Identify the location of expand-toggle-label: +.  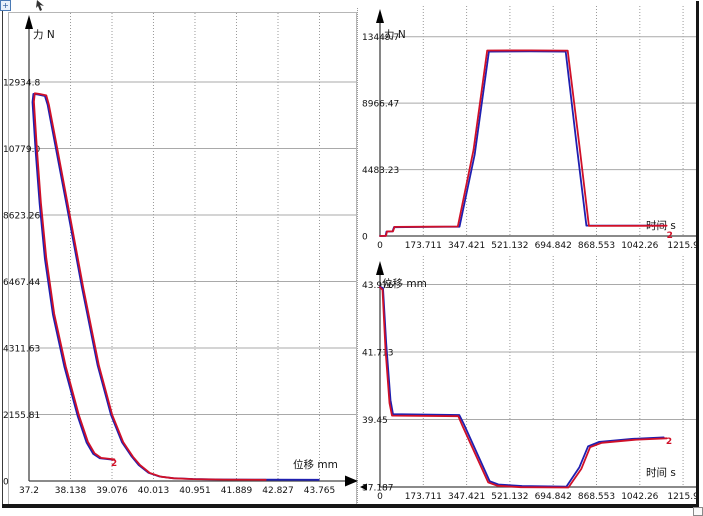
(5, 5).